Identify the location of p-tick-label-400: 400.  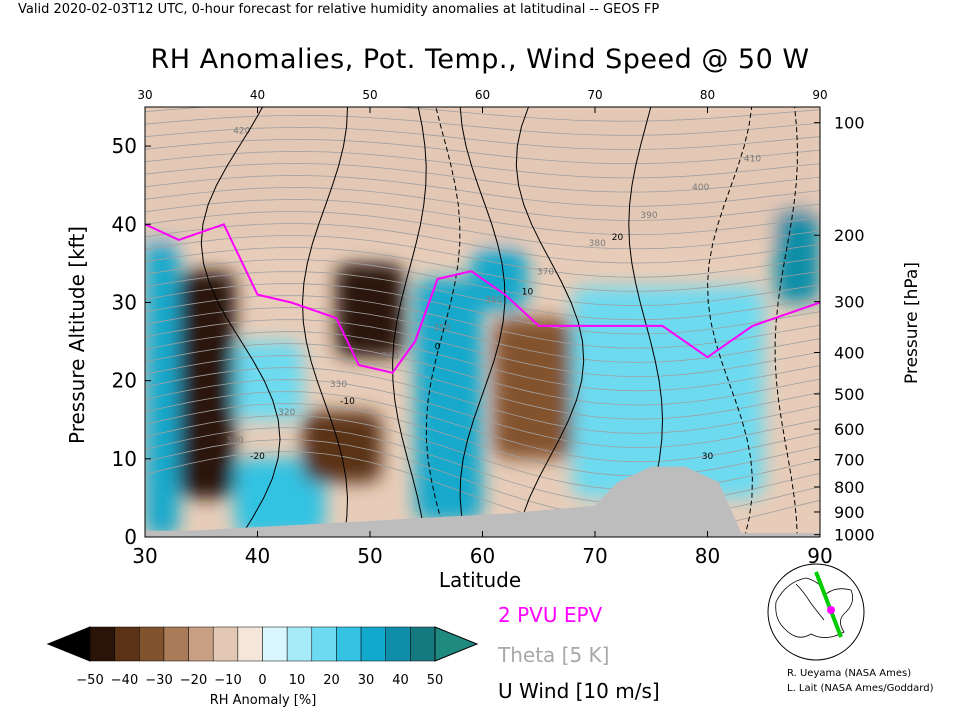
(849, 352).